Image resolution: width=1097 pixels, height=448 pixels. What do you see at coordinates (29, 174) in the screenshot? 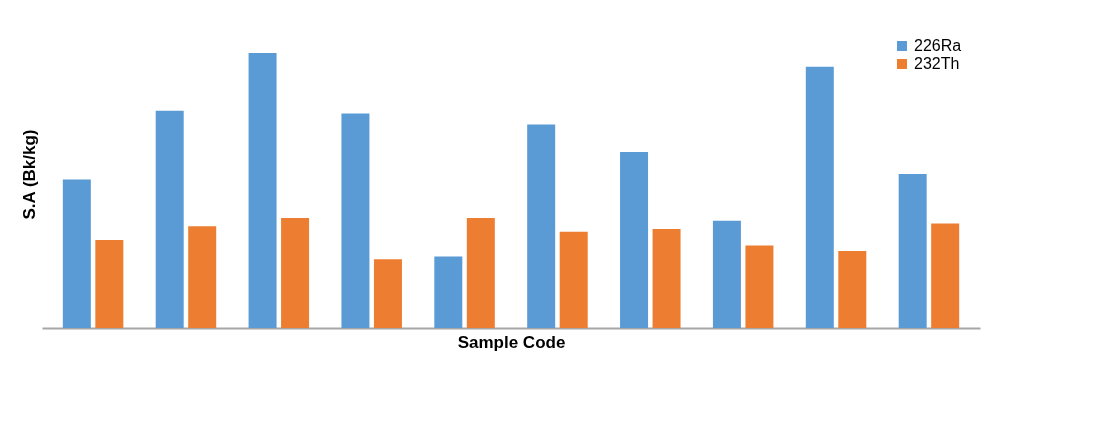
I see `y-axis-title: S.A (Bk/kg)` at bounding box center [29, 174].